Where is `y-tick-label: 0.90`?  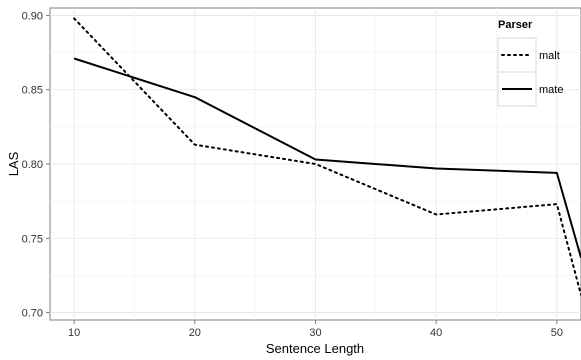 y-tick-label: 0.90 is located at coordinates (32, 16).